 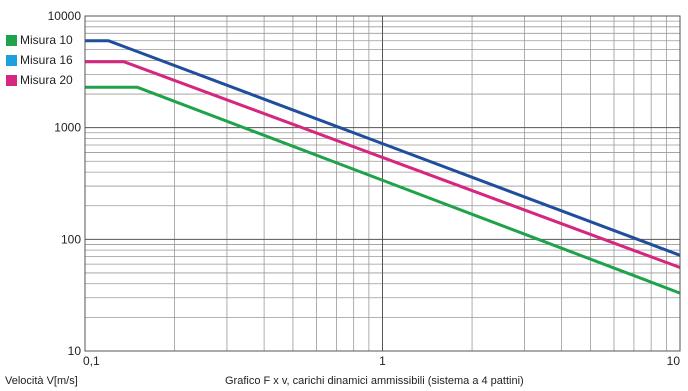 What do you see at coordinates (46, 60) in the screenshot?
I see `legend-label-1: Misura 16` at bounding box center [46, 60].